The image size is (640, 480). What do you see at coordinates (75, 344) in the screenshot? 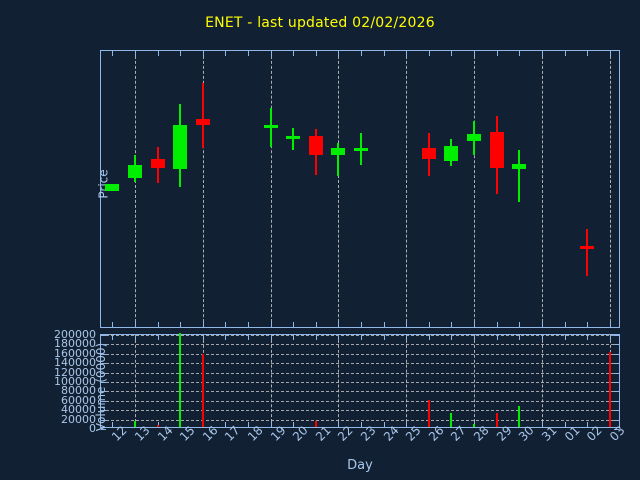
I see `volume-tick-label: 180000` at bounding box center [75, 344].